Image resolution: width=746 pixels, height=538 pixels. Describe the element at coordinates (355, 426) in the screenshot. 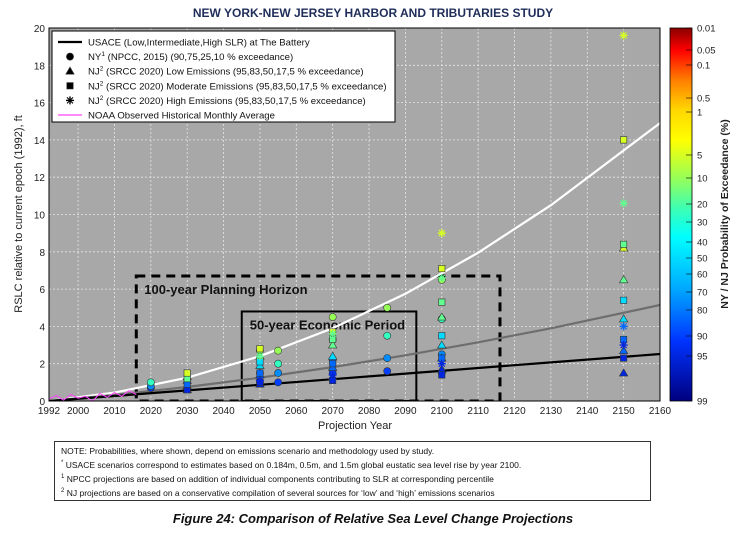

I see `x-axis-label: Projection Year` at that location.